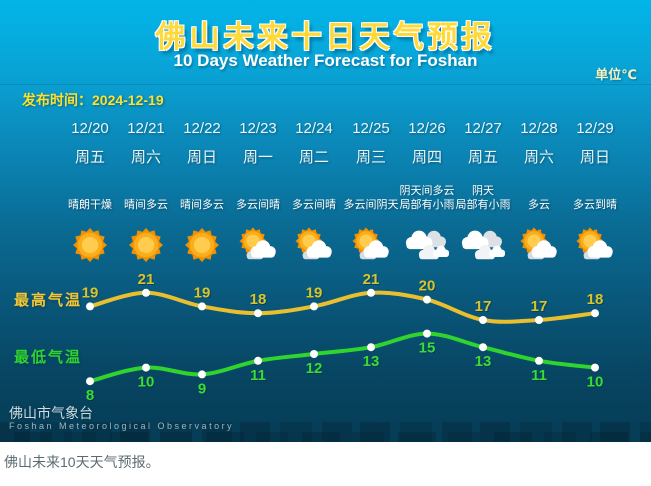 The image size is (651, 486). I want to click on weather-condition-line: 多云间晴, so click(258, 205).